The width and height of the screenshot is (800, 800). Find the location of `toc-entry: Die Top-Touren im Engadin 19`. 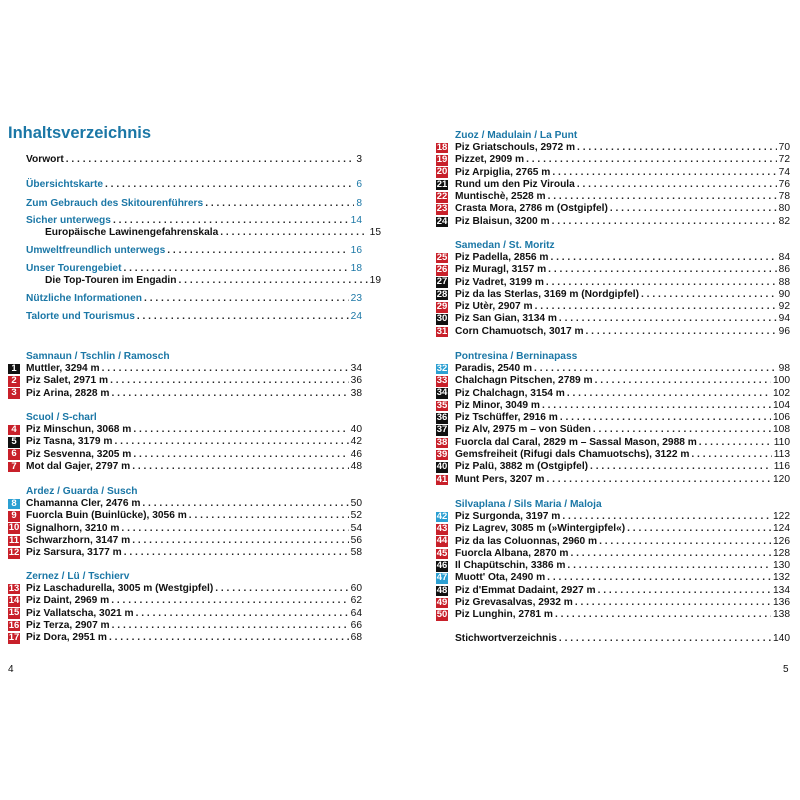

toc-entry: Die Top-Touren im Engadin 19 is located at coordinates (203, 281).